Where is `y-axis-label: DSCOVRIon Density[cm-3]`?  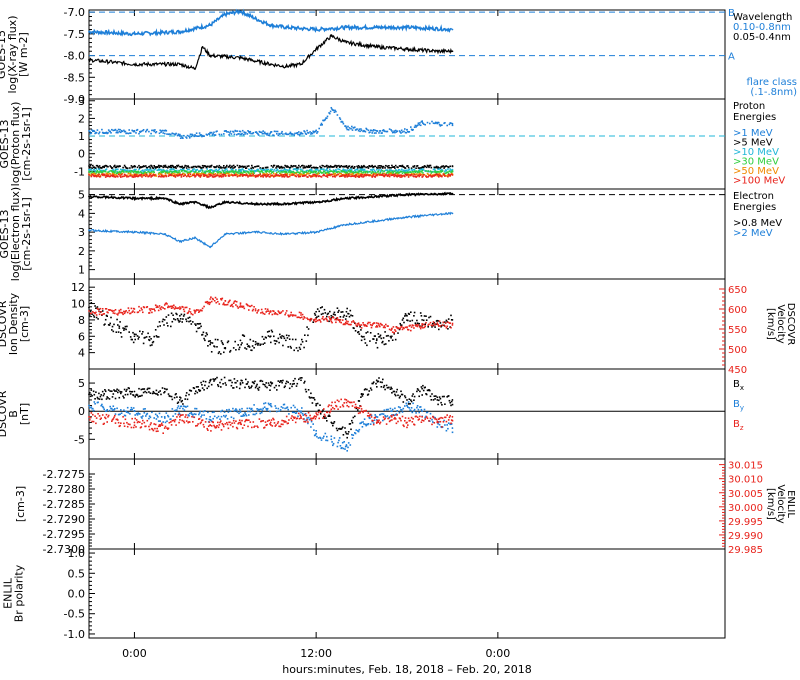
y-axis-label: DSCOVRIon Density[cm-3] is located at coordinates (15, 323).